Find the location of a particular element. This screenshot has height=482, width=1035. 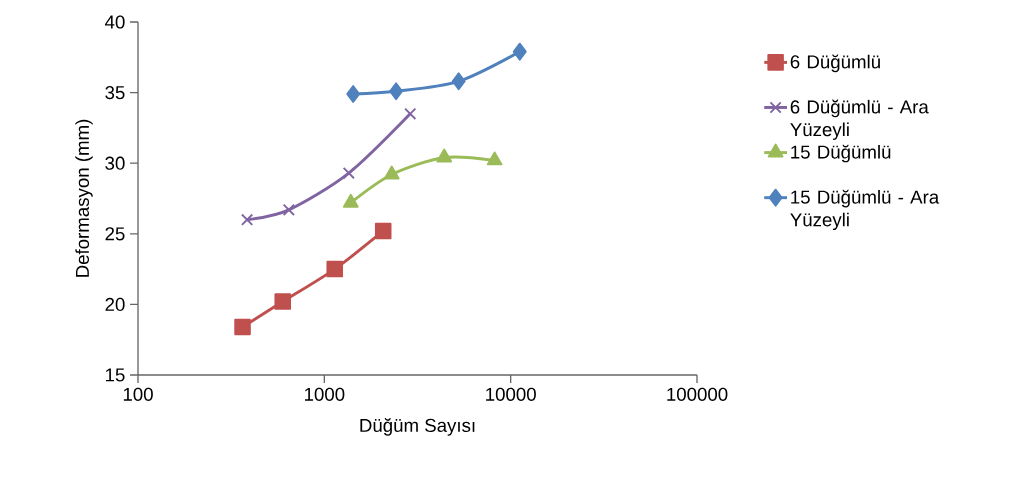

x-tick-label: 1000 is located at coordinates (325, 394).